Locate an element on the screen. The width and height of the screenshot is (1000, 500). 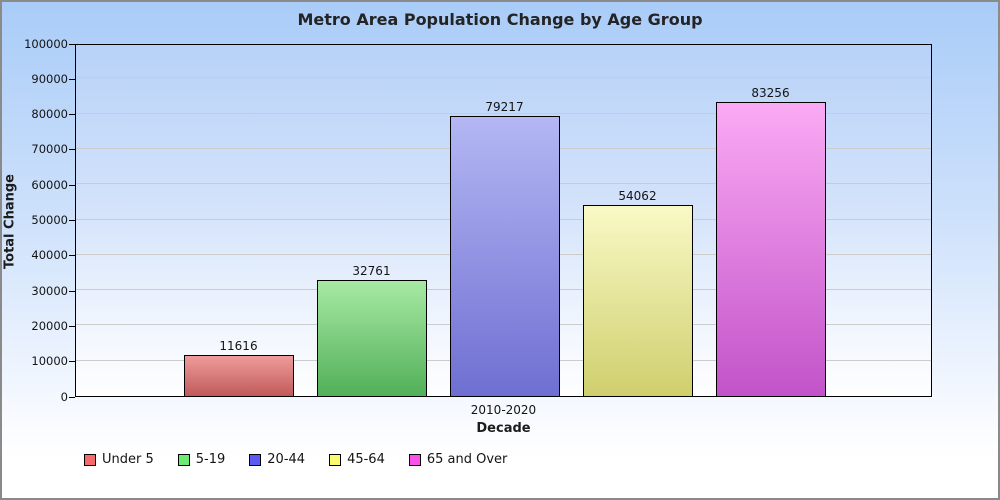
bar-value-label: 83256 is located at coordinates (770, 93).